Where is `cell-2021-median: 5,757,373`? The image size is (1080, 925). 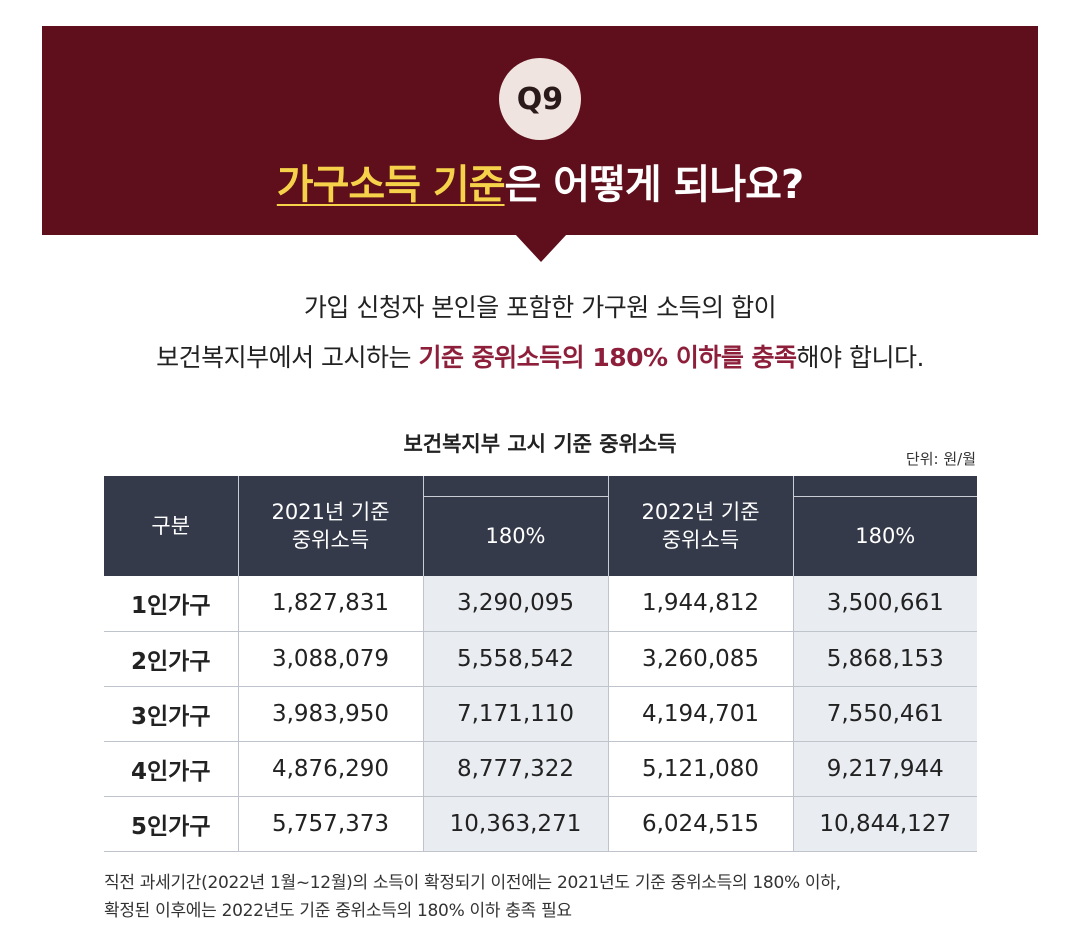 cell-2021-median: 5,757,373 is located at coordinates (331, 824).